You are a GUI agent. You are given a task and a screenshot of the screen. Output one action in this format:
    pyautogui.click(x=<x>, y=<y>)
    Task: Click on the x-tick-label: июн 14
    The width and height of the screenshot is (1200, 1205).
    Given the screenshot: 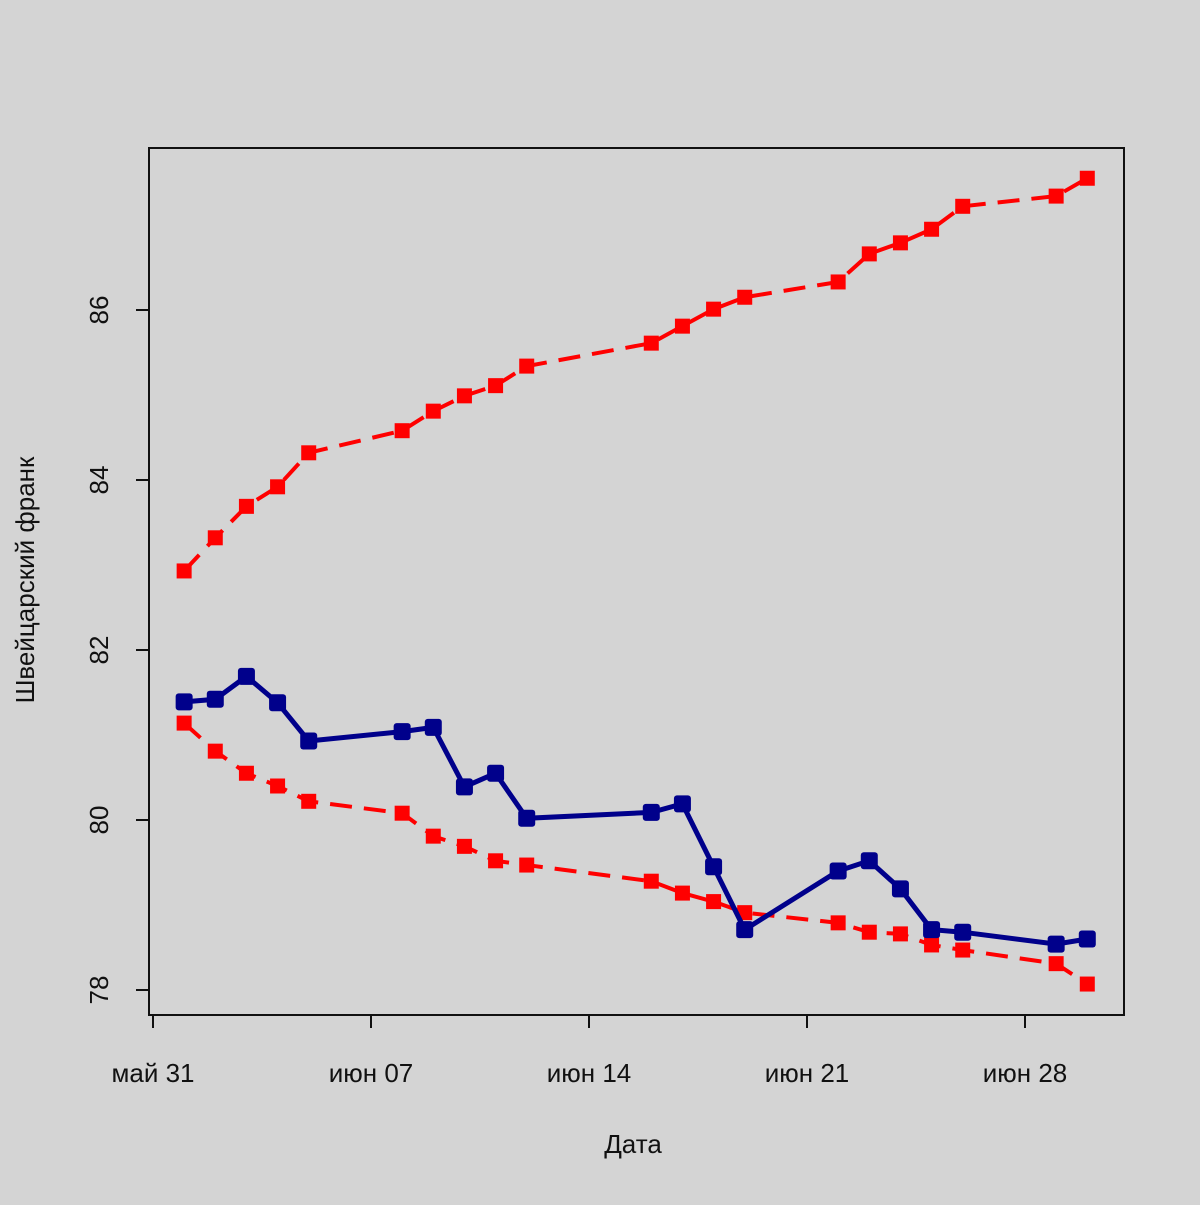 What is the action you would take?
    pyautogui.click(x=589, y=1073)
    